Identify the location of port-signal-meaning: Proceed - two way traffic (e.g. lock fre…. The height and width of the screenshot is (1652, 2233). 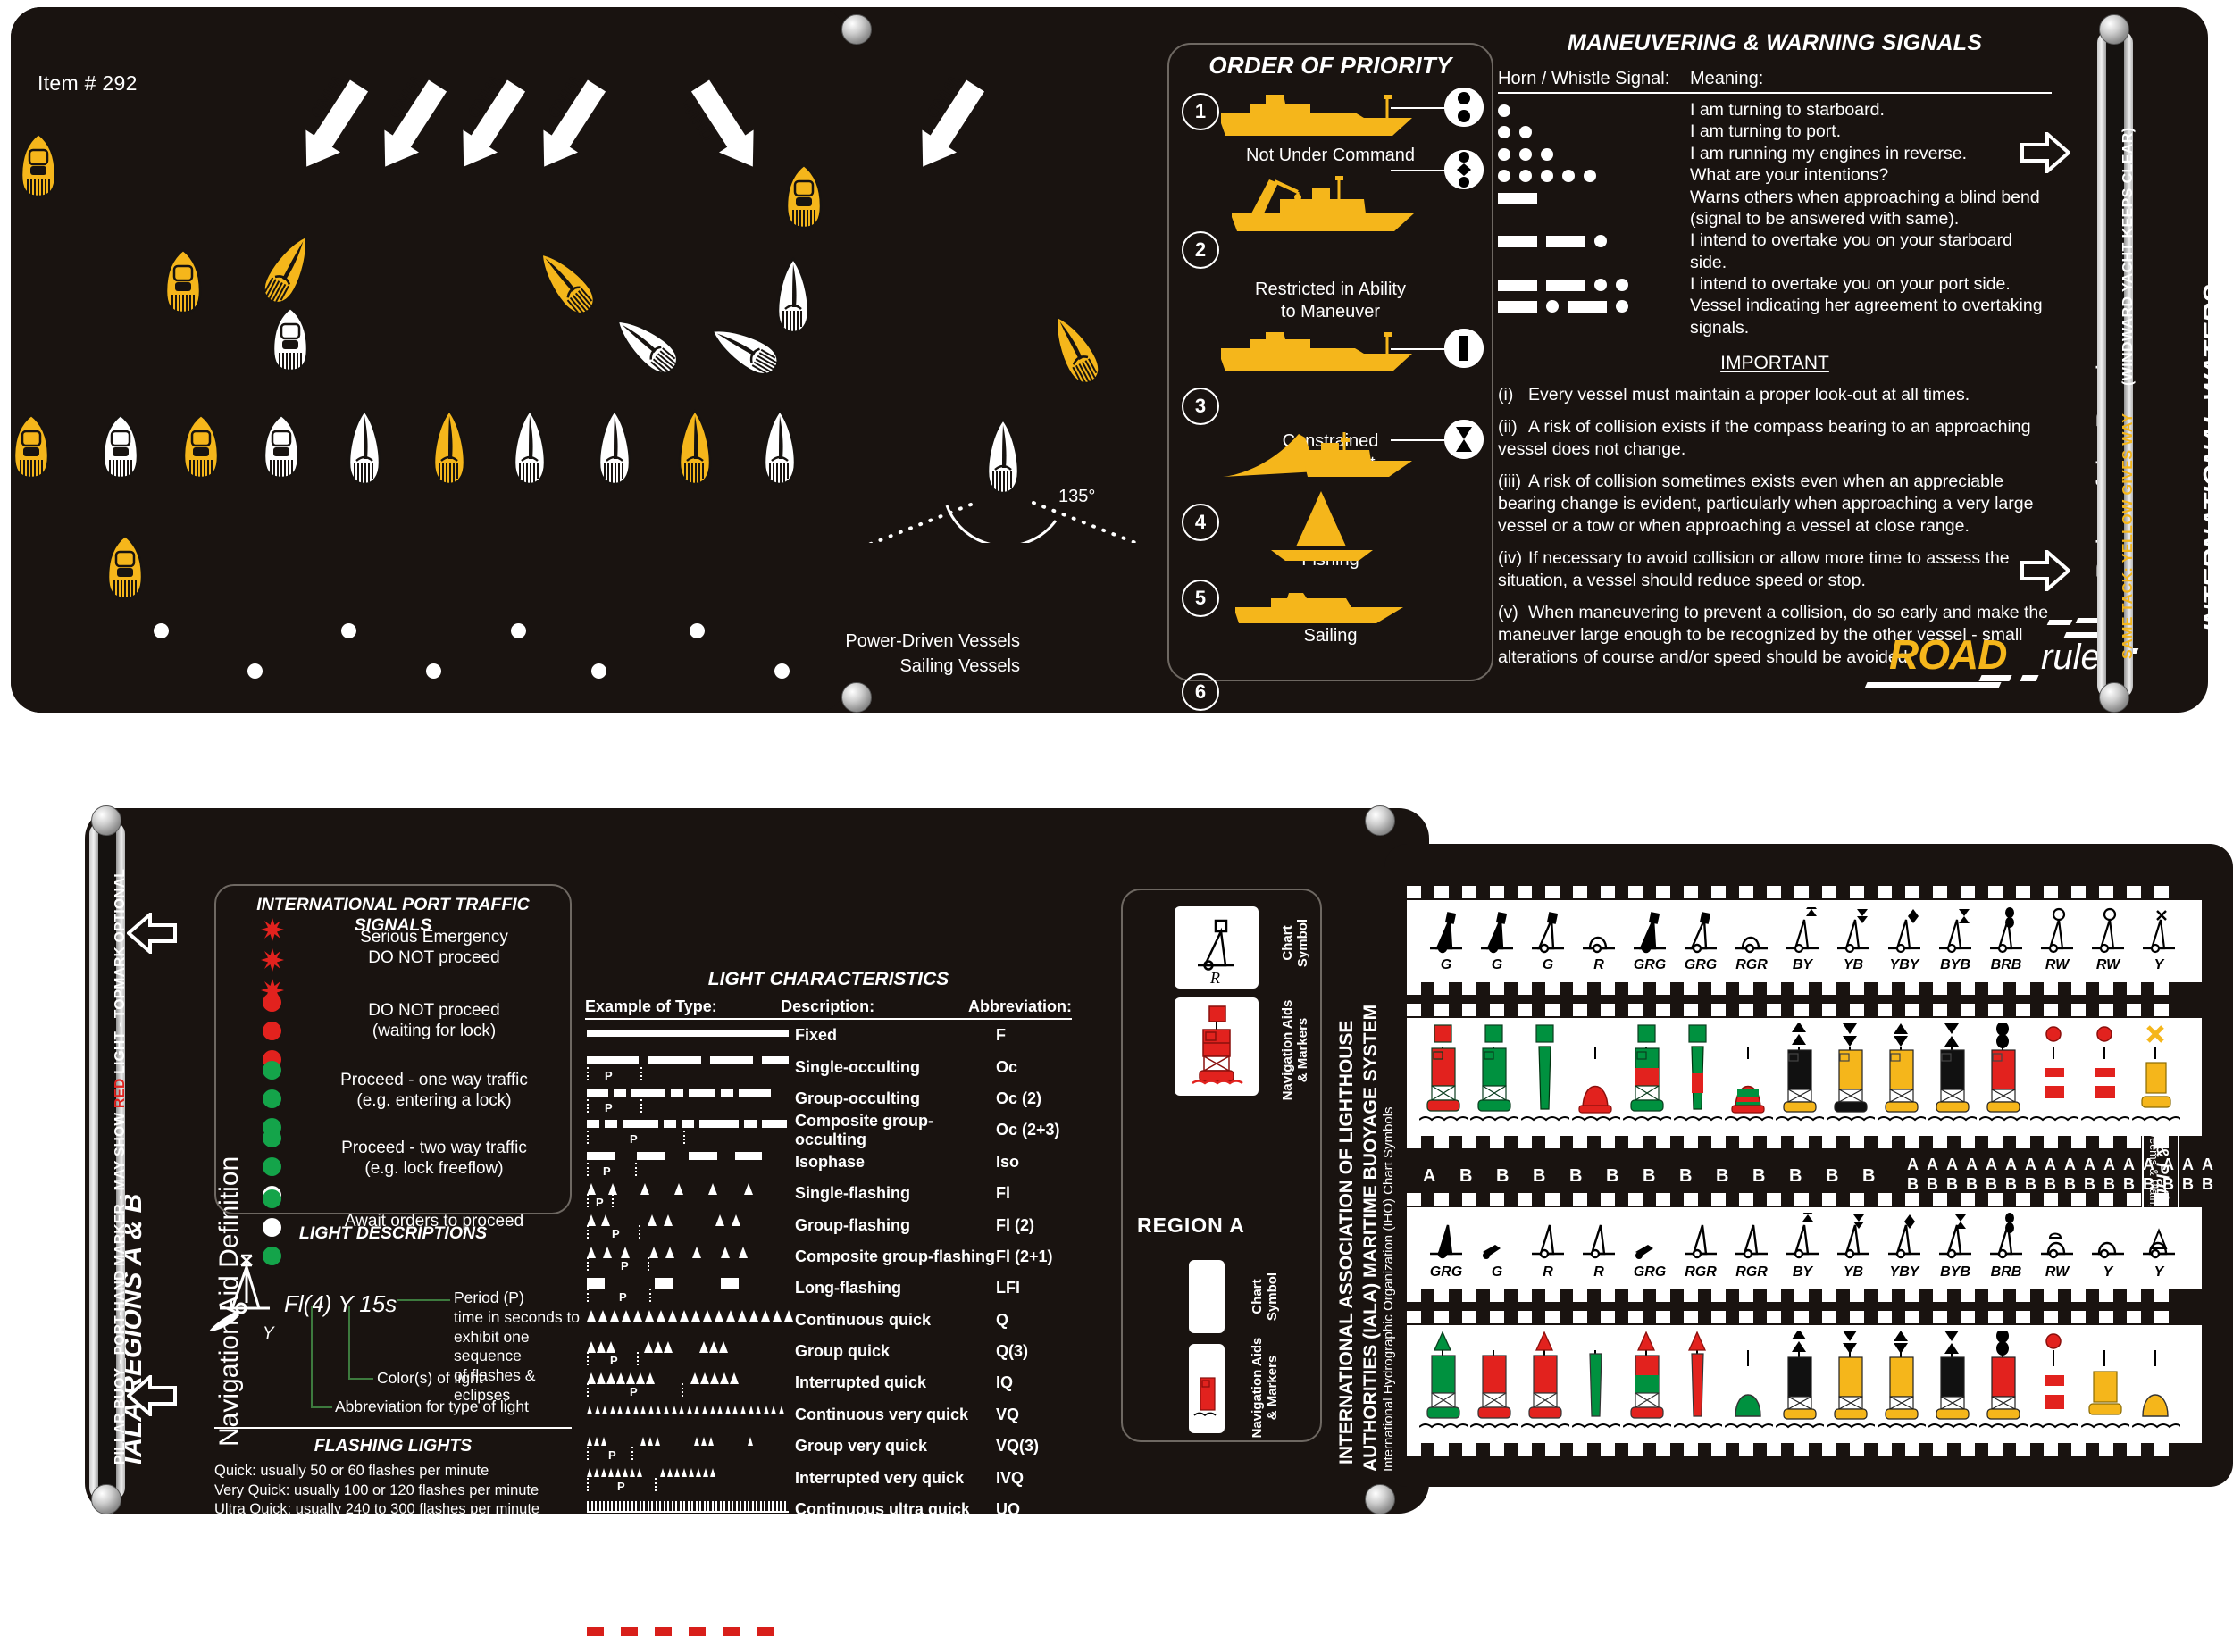
(434, 1159).